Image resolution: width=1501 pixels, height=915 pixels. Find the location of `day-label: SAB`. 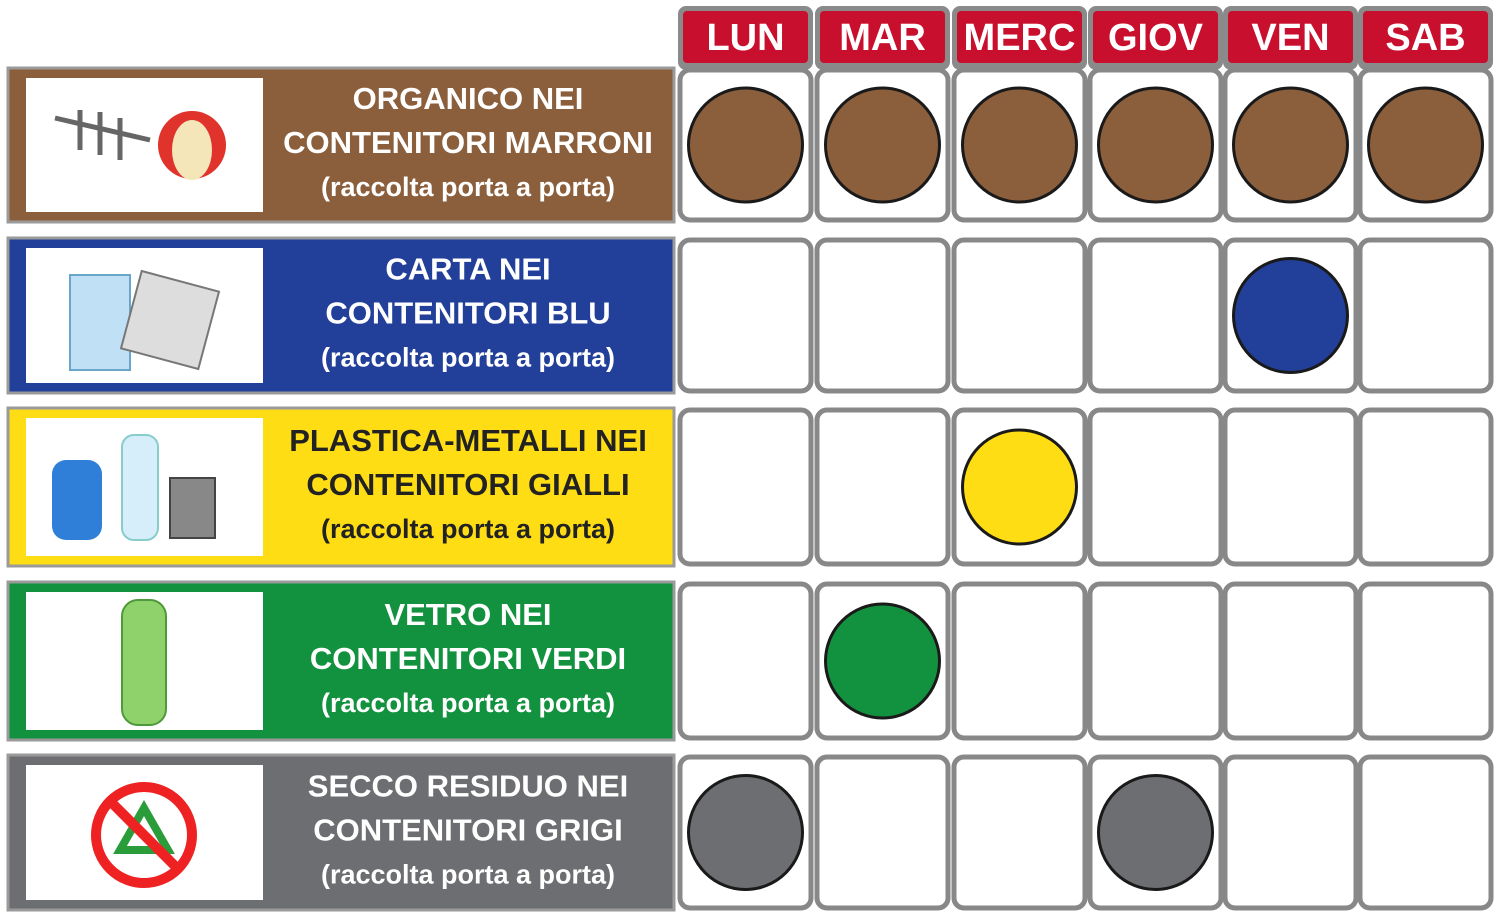

day-label: SAB is located at coordinates (1425, 38).